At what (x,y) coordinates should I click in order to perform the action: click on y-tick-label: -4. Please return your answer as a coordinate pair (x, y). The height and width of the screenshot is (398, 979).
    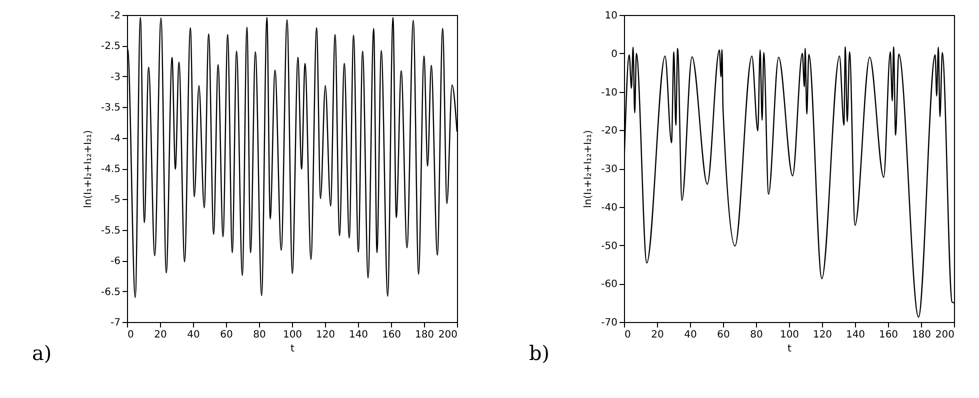
    Looking at the image, I should click on (115, 138).